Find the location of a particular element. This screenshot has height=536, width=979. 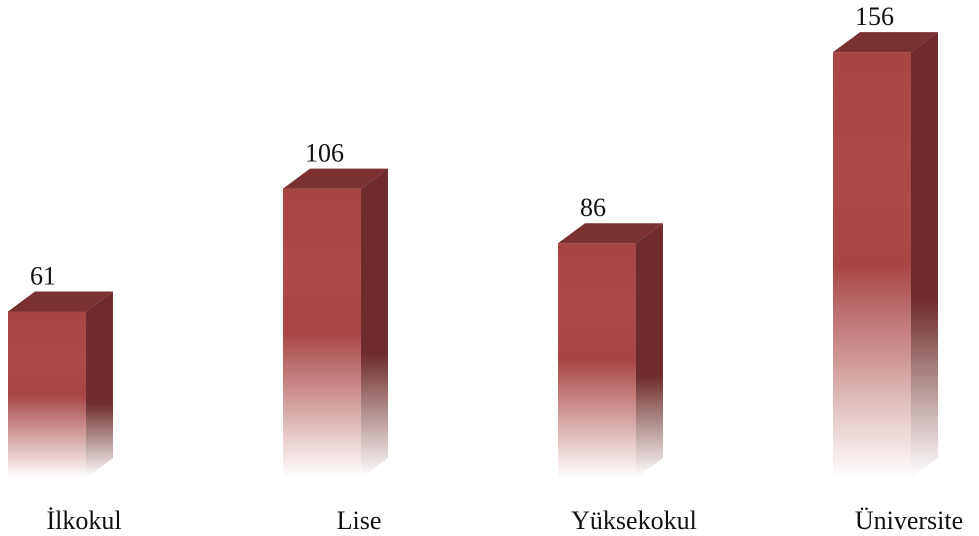

x-tick-label: İlkokul is located at coordinates (83, 520).